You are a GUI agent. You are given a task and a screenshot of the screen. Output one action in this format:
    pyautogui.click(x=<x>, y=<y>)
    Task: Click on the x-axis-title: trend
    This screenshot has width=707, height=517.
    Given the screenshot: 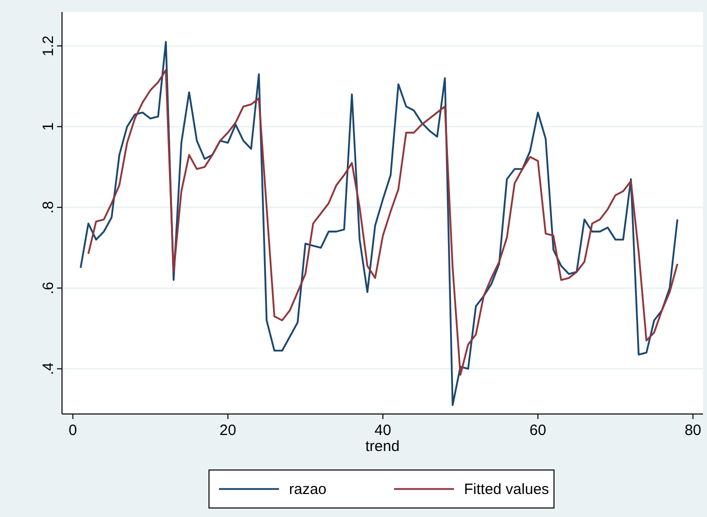 What is the action you would take?
    pyautogui.click(x=382, y=446)
    